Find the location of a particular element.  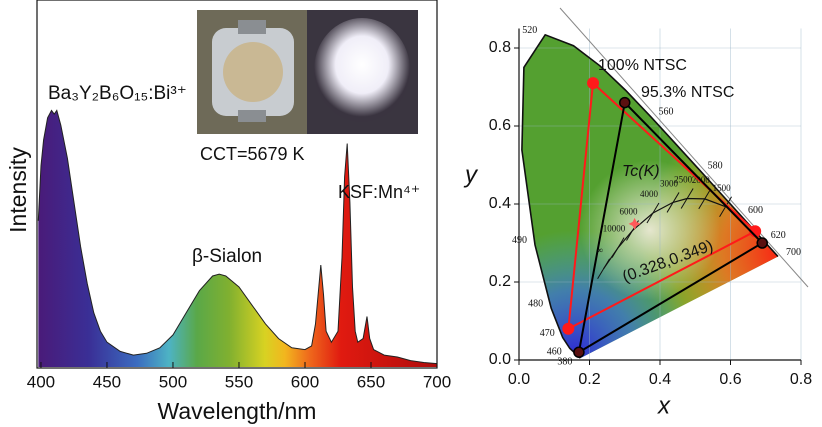

wavelength-label: 580 is located at coordinates (715, 166).